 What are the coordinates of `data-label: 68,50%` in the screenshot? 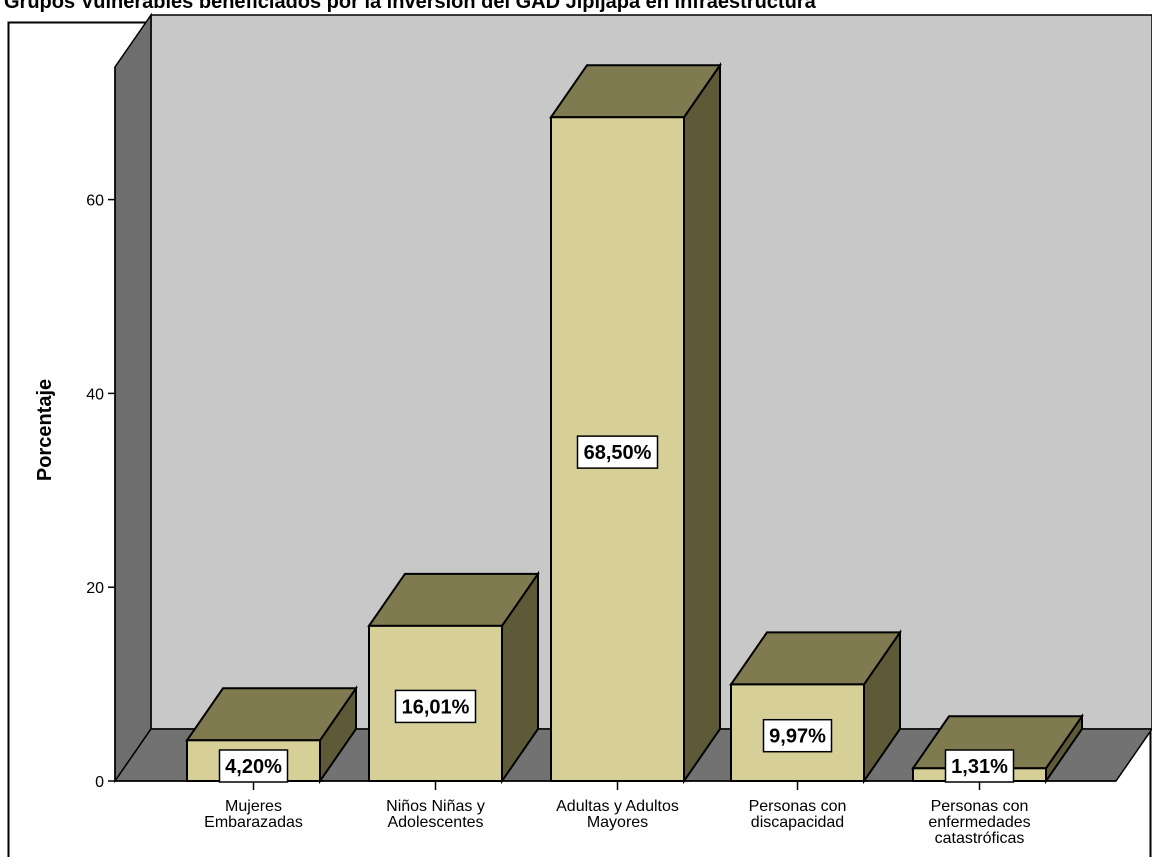 It's located at (617, 452).